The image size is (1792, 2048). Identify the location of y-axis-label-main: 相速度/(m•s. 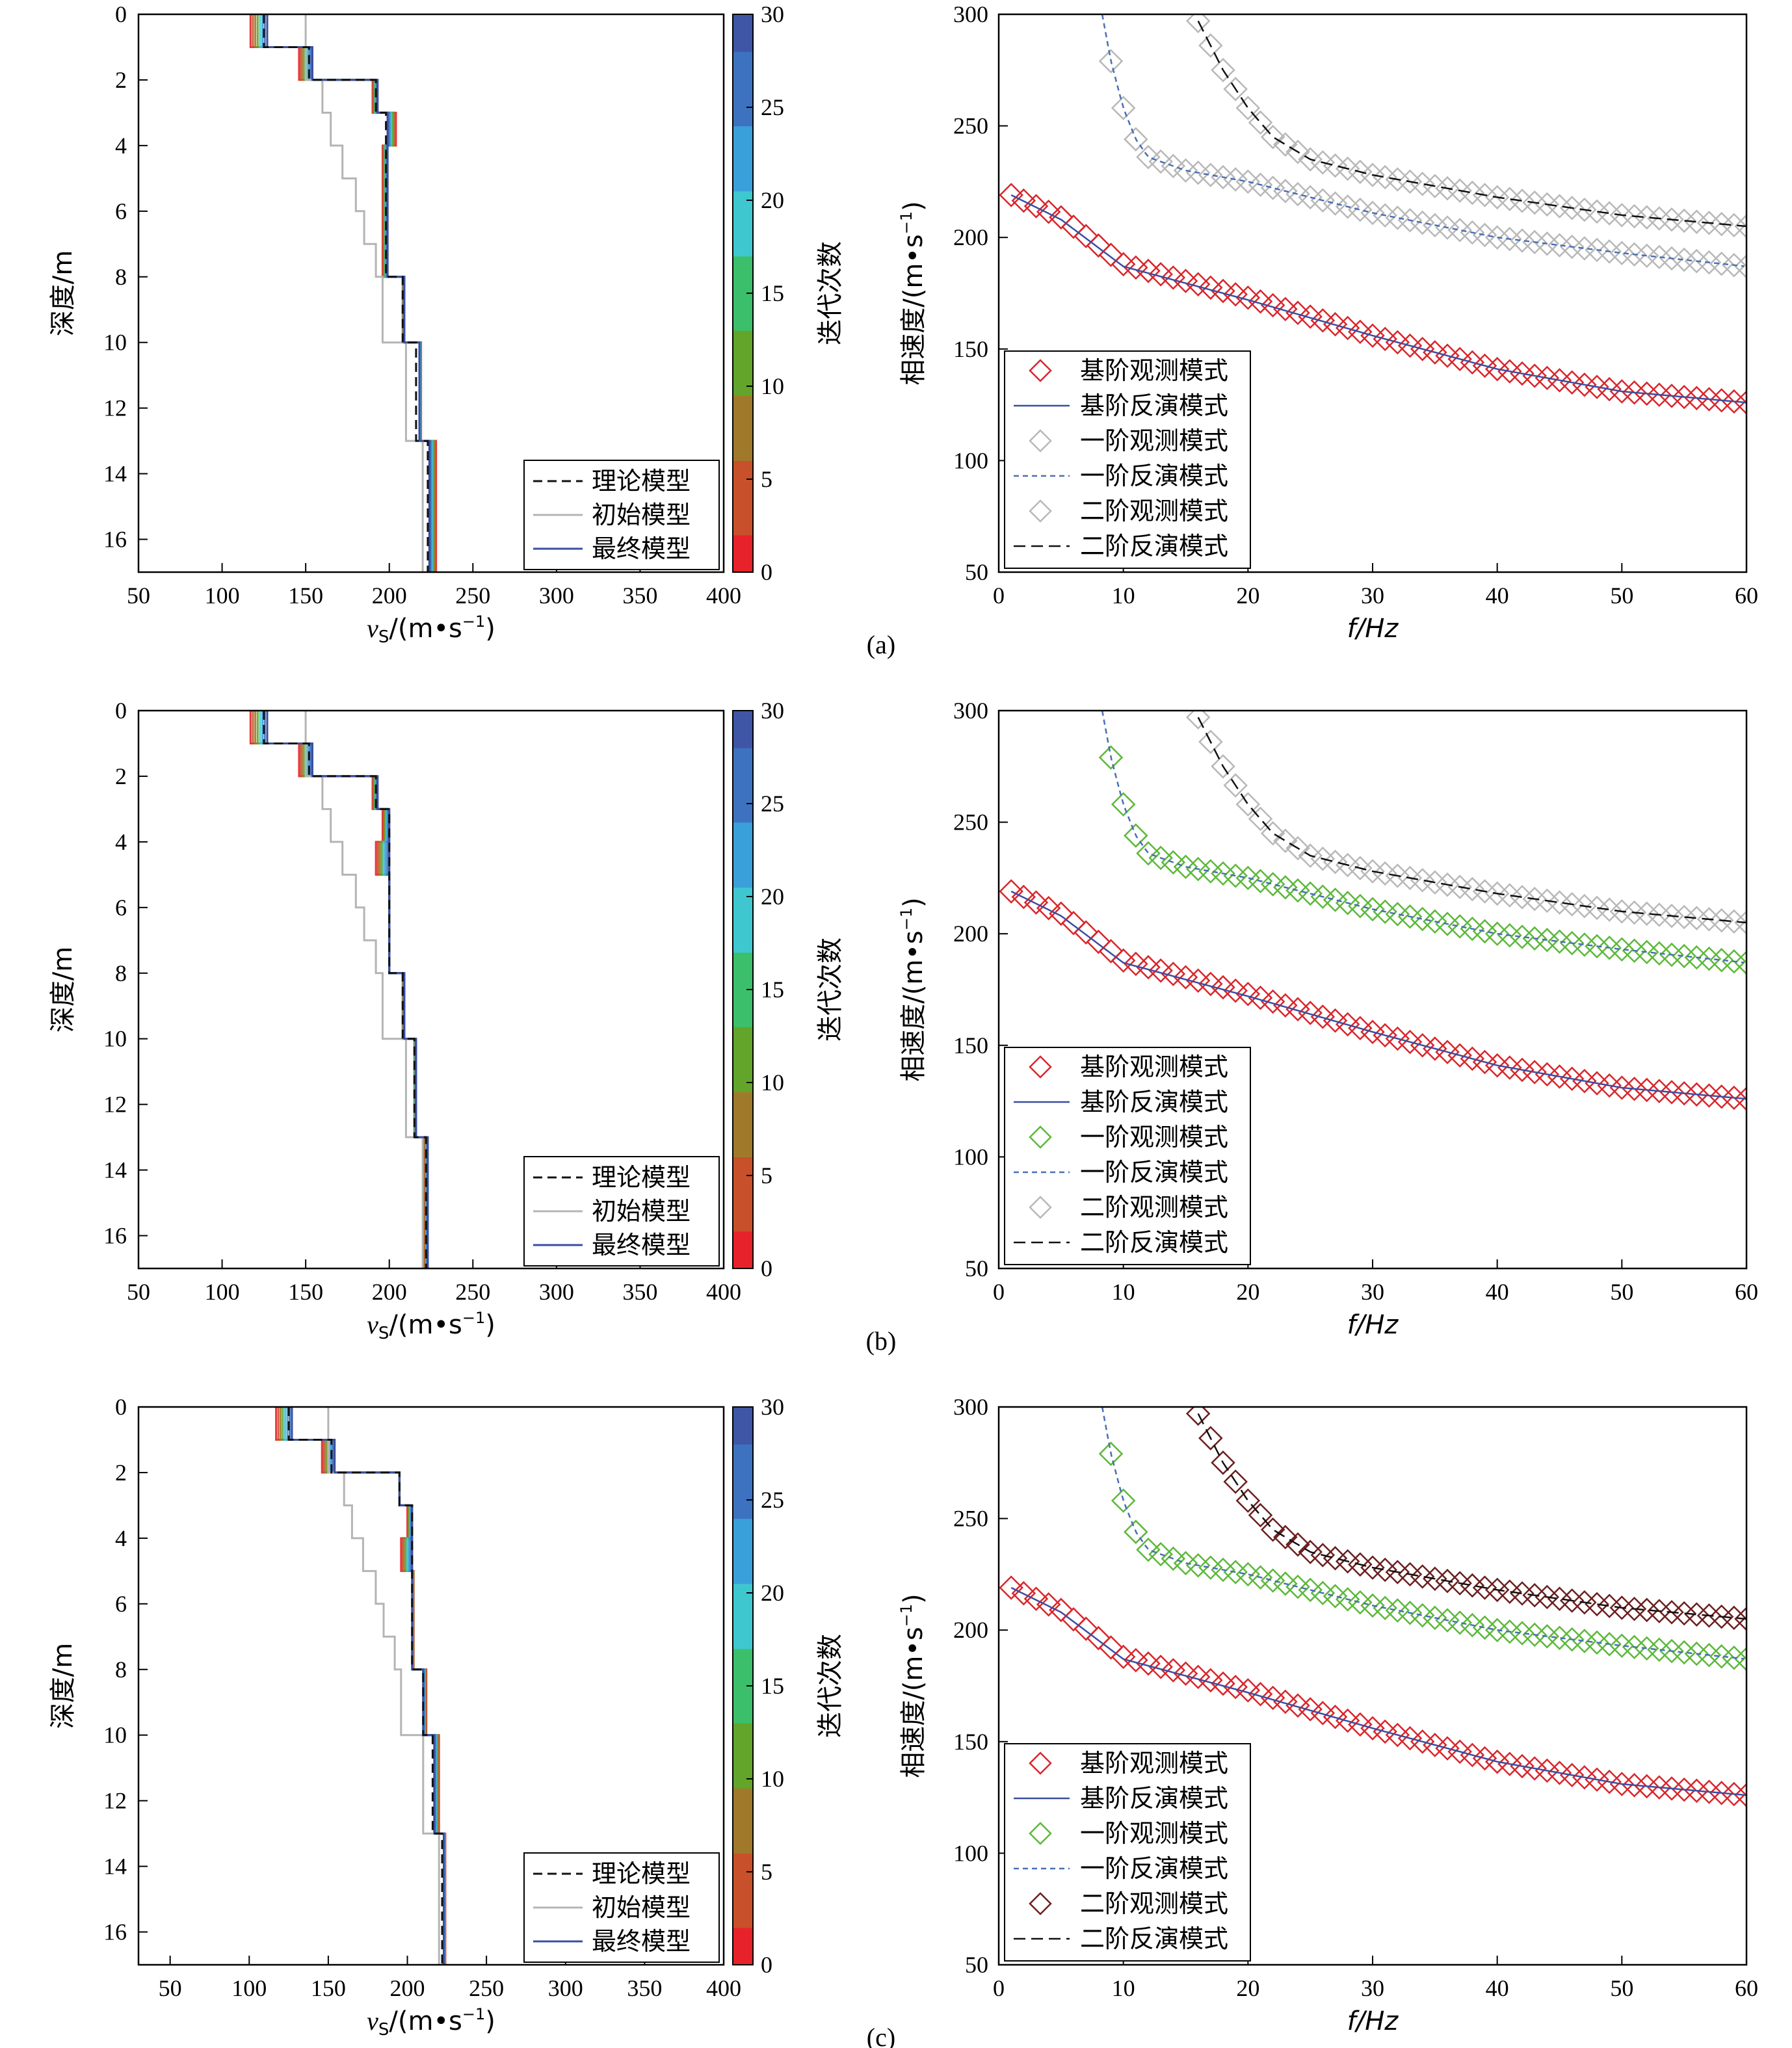
(914, 309).